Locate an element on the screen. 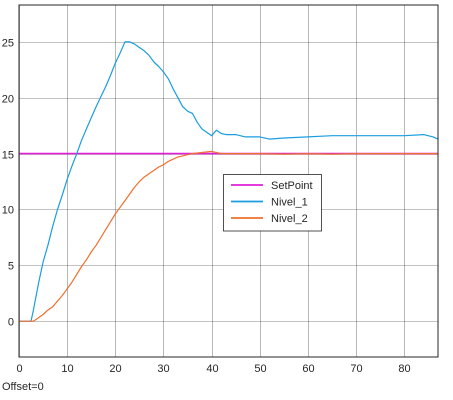  y-tick-label: 20 is located at coordinates (8, 100).